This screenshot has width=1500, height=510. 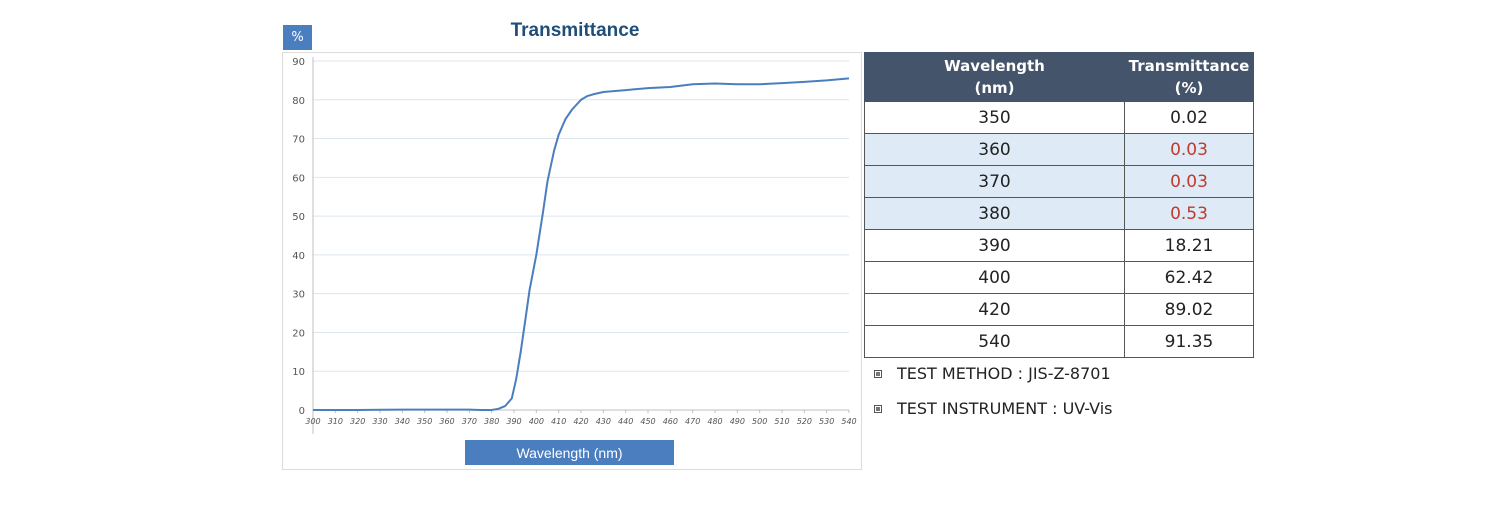 What do you see at coordinates (603, 421) in the screenshot?
I see `x-tick-label: 430` at bounding box center [603, 421].